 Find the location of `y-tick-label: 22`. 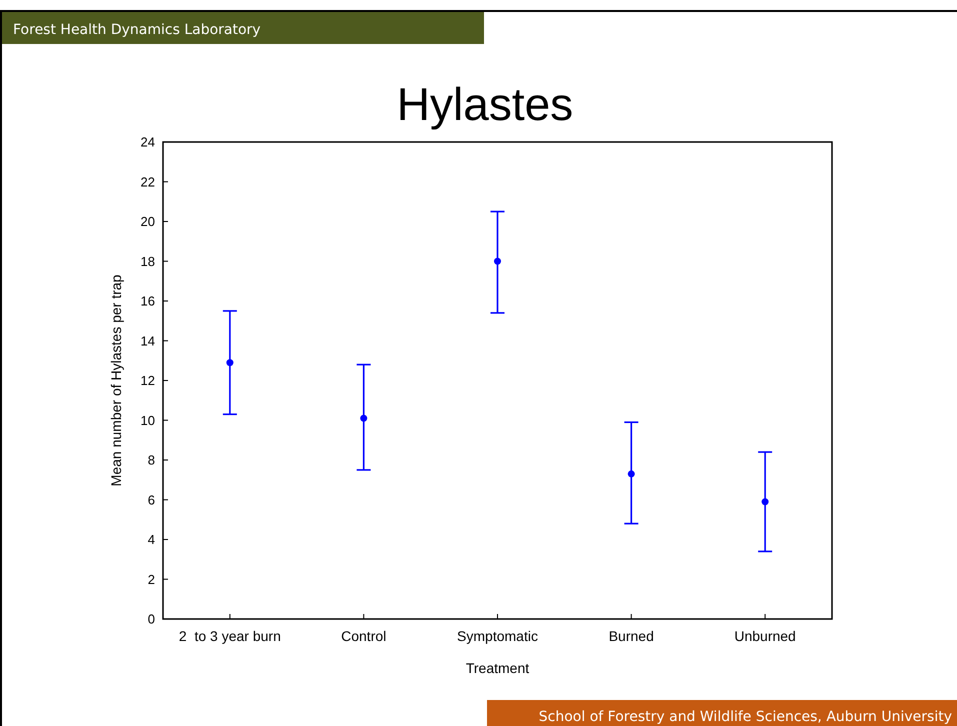

y-tick-label: 22 is located at coordinates (147, 182).